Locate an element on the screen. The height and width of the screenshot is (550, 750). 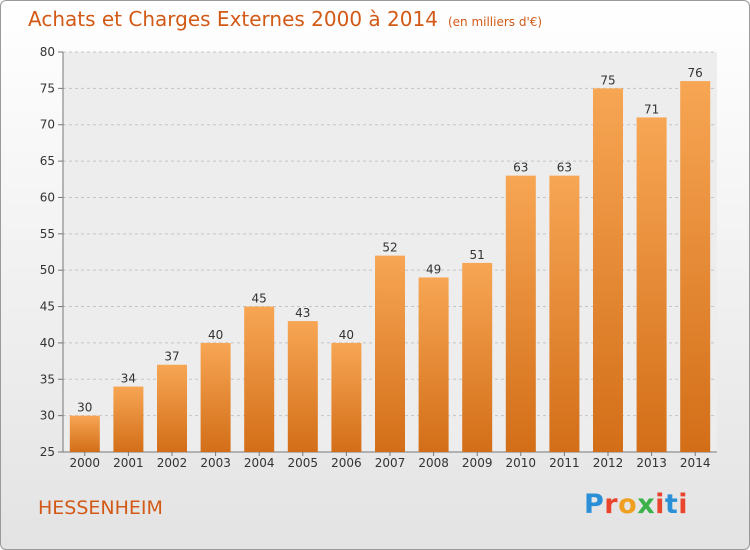
x-tick-label: 2006 is located at coordinates (346, 463).